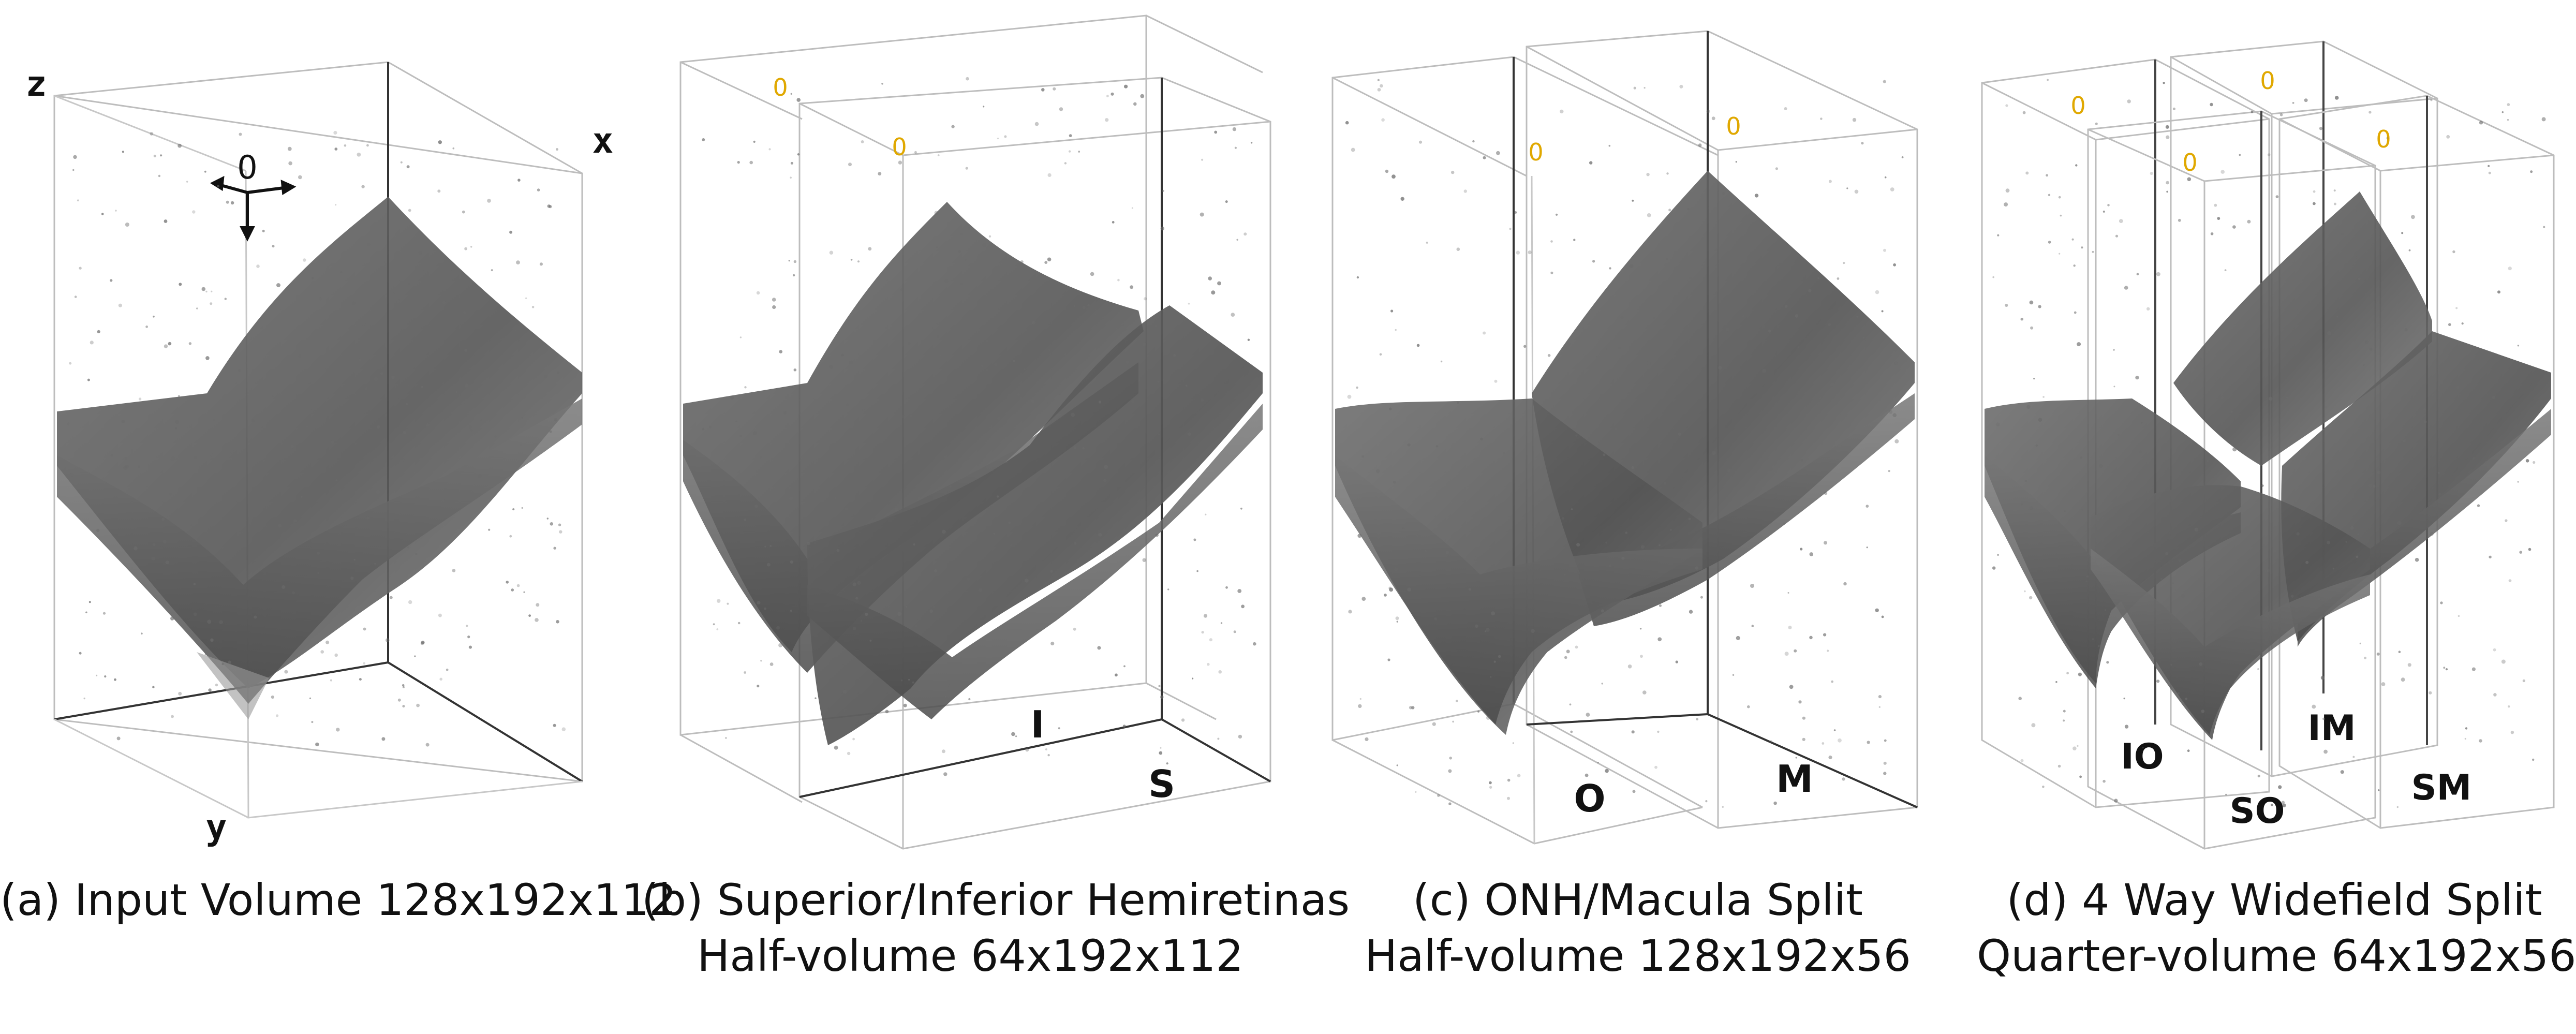 Image resolution: width=2576 pixels, height=1034 pixels. I want to click on panel-a-caption-line1: (a) Input Volume 128x192x112, so click(338, 900).